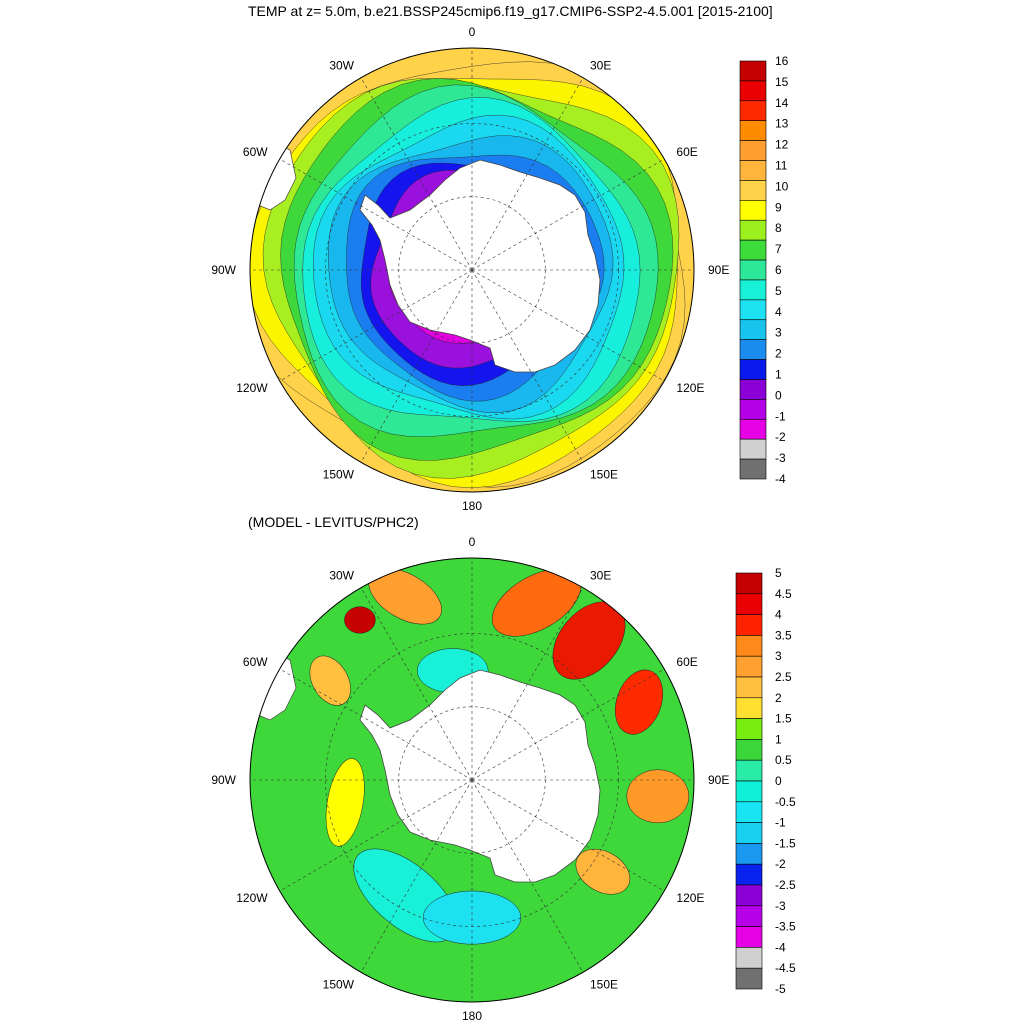 The height and width of the screenshot is (1024, 1024). Describe the element at coordinates (782, 82) in the screenshot. I see `colorbar-label: 15` at that location.